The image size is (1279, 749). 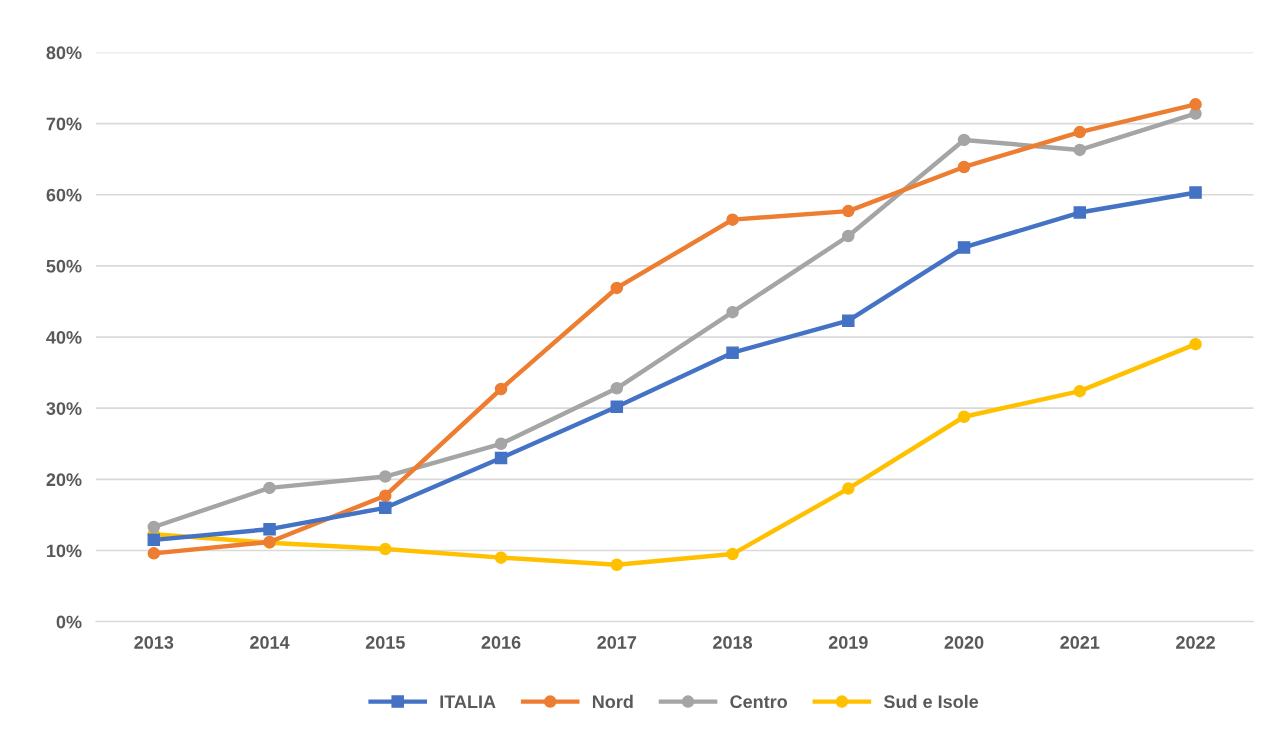 I want to click on x-tick-label: 2022, so click(x=1195, y=642).